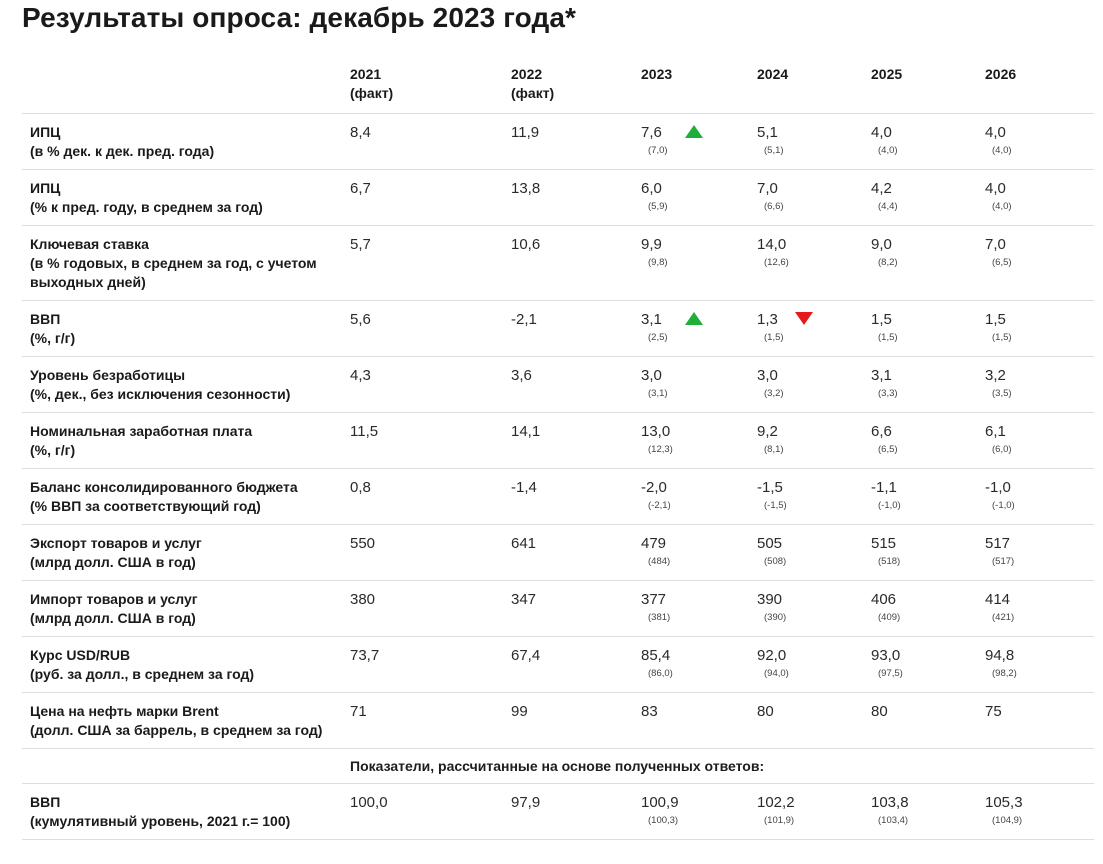 This screenshot has width=1103, height=864. I want to click on value-cell: 8,4, so click(422, 141).